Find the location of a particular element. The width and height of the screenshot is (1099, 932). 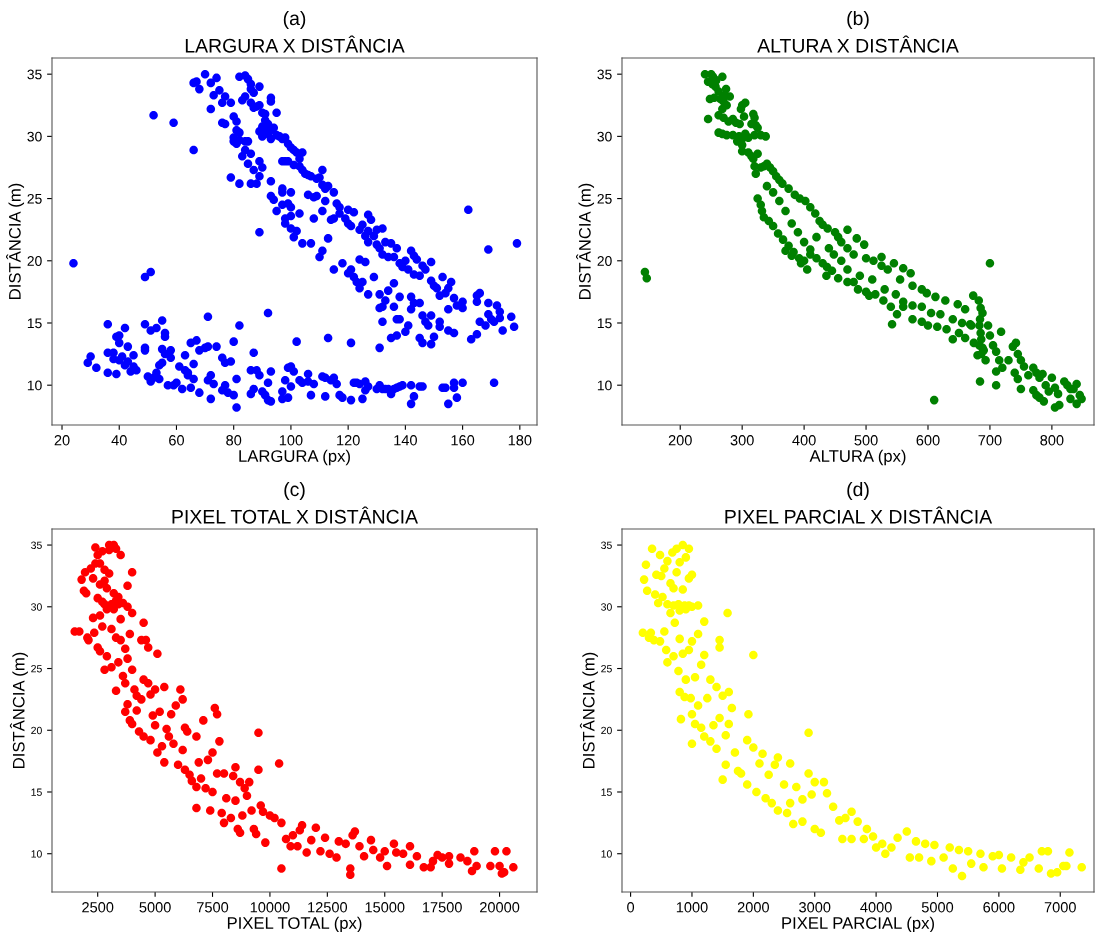

text: (a) is located at coordinates (294, 20).